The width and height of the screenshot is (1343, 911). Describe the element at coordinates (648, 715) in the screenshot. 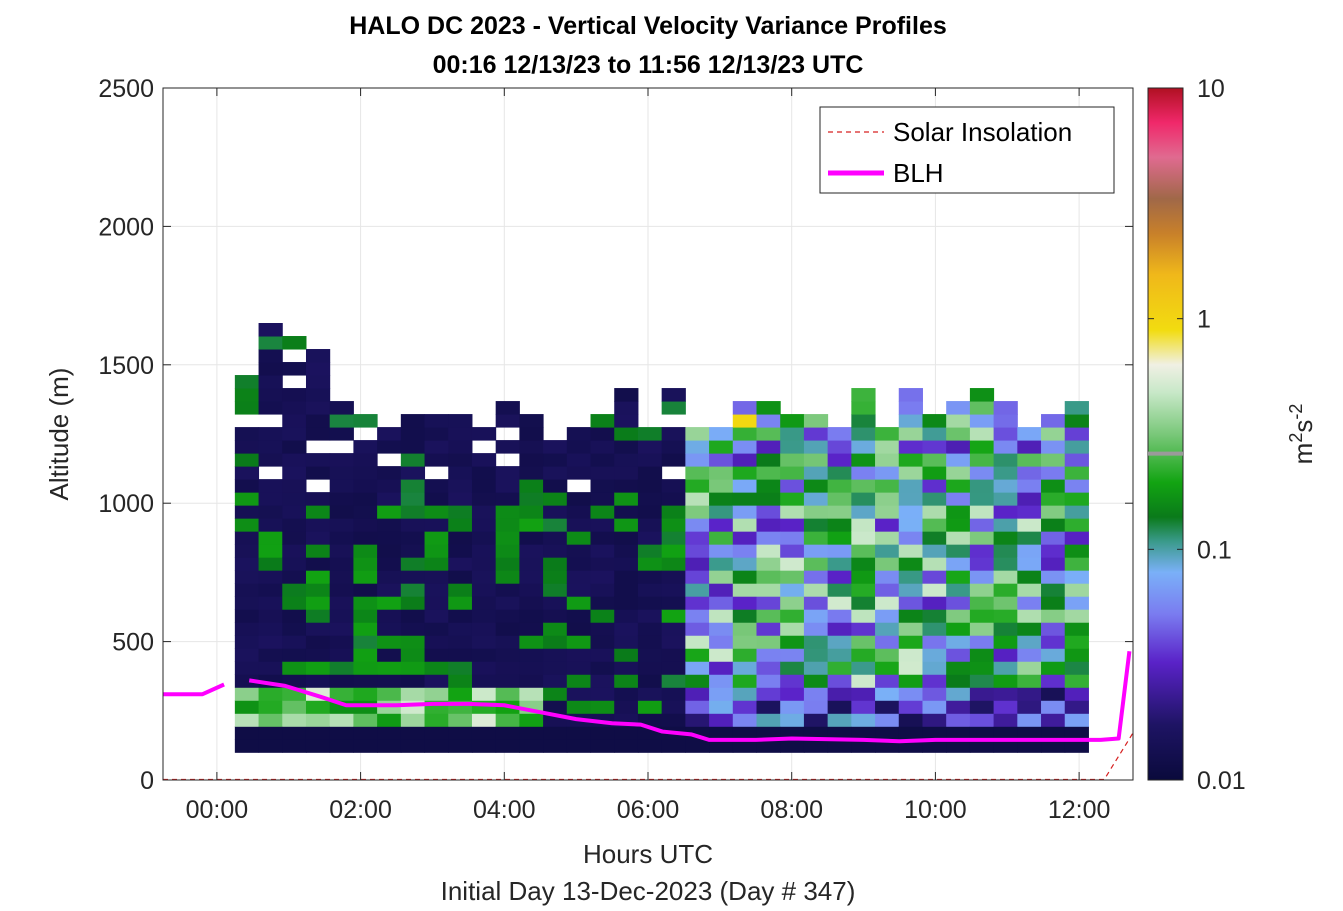

I see `series-lines` at that location.